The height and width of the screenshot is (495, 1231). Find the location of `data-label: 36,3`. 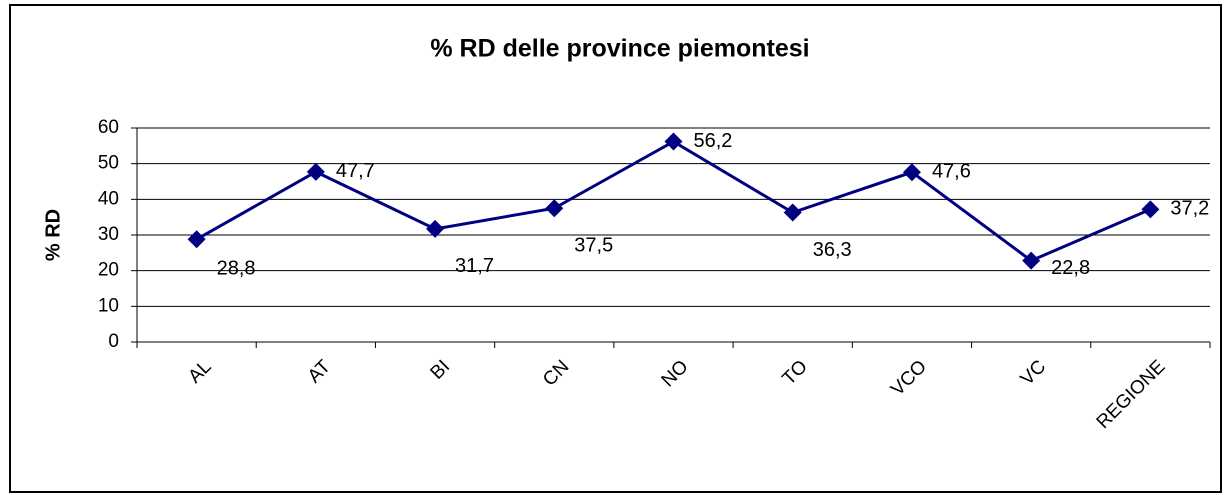

data-label: 36,3 is located at coordinates (832, 250).